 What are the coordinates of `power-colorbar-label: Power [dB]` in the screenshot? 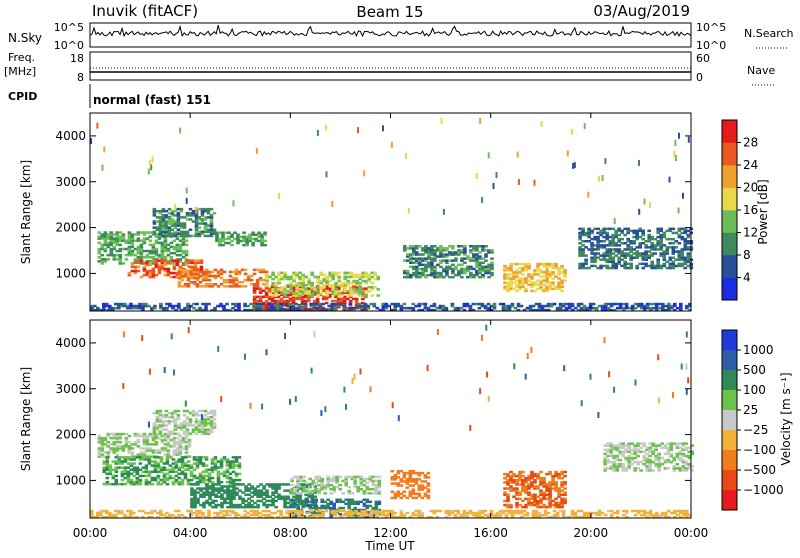 It's located at (763, 211).